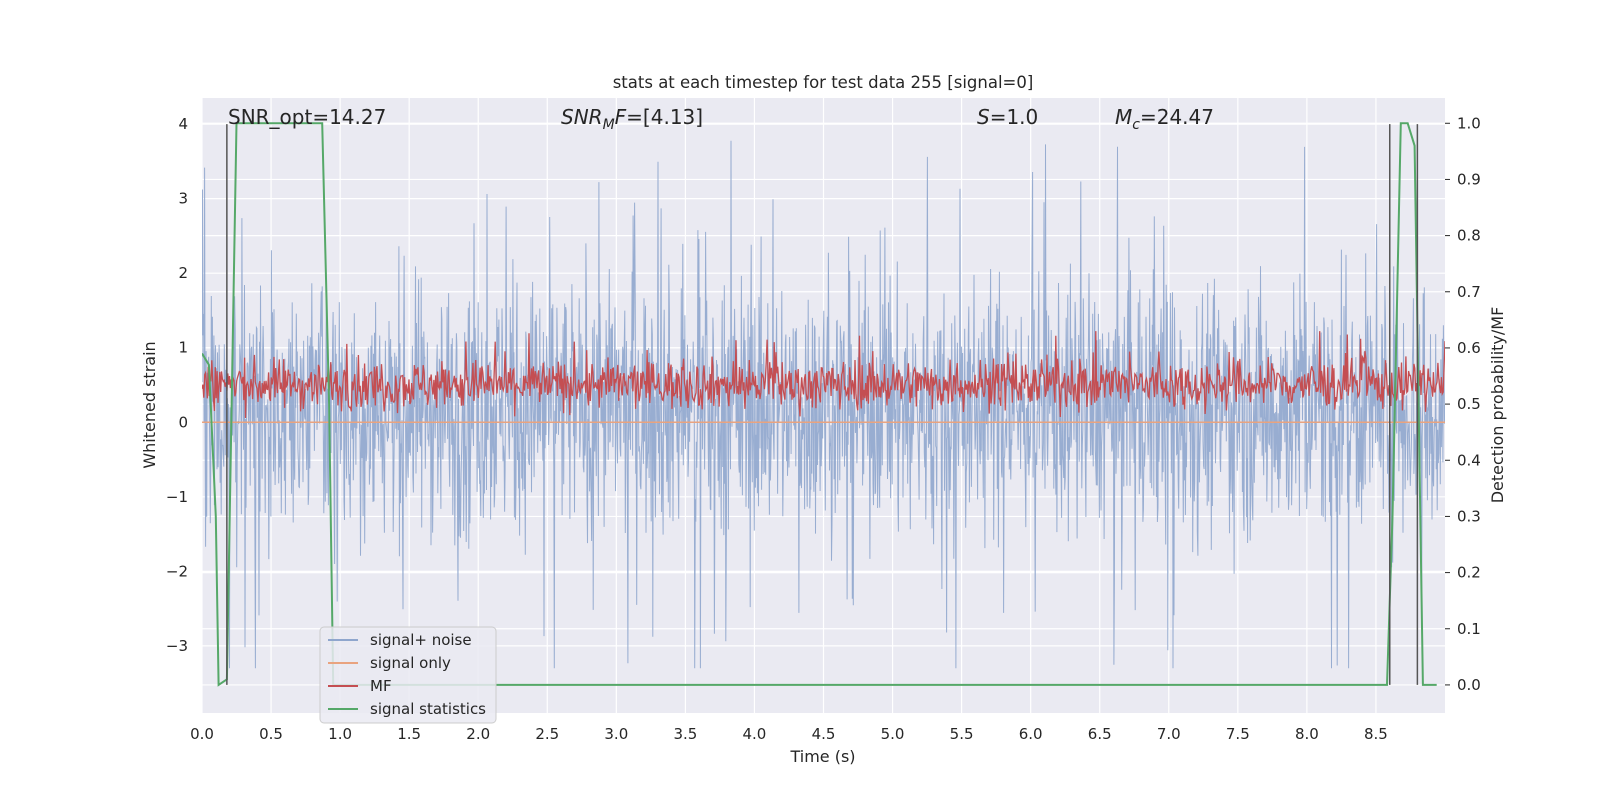 Image resolution: width=1600 pixels, height=800 pixels. What do you see at coordinates (271, 734) in the screenshot?
I see `x-tick-label: 0.5` at bounding box center [271, 734].